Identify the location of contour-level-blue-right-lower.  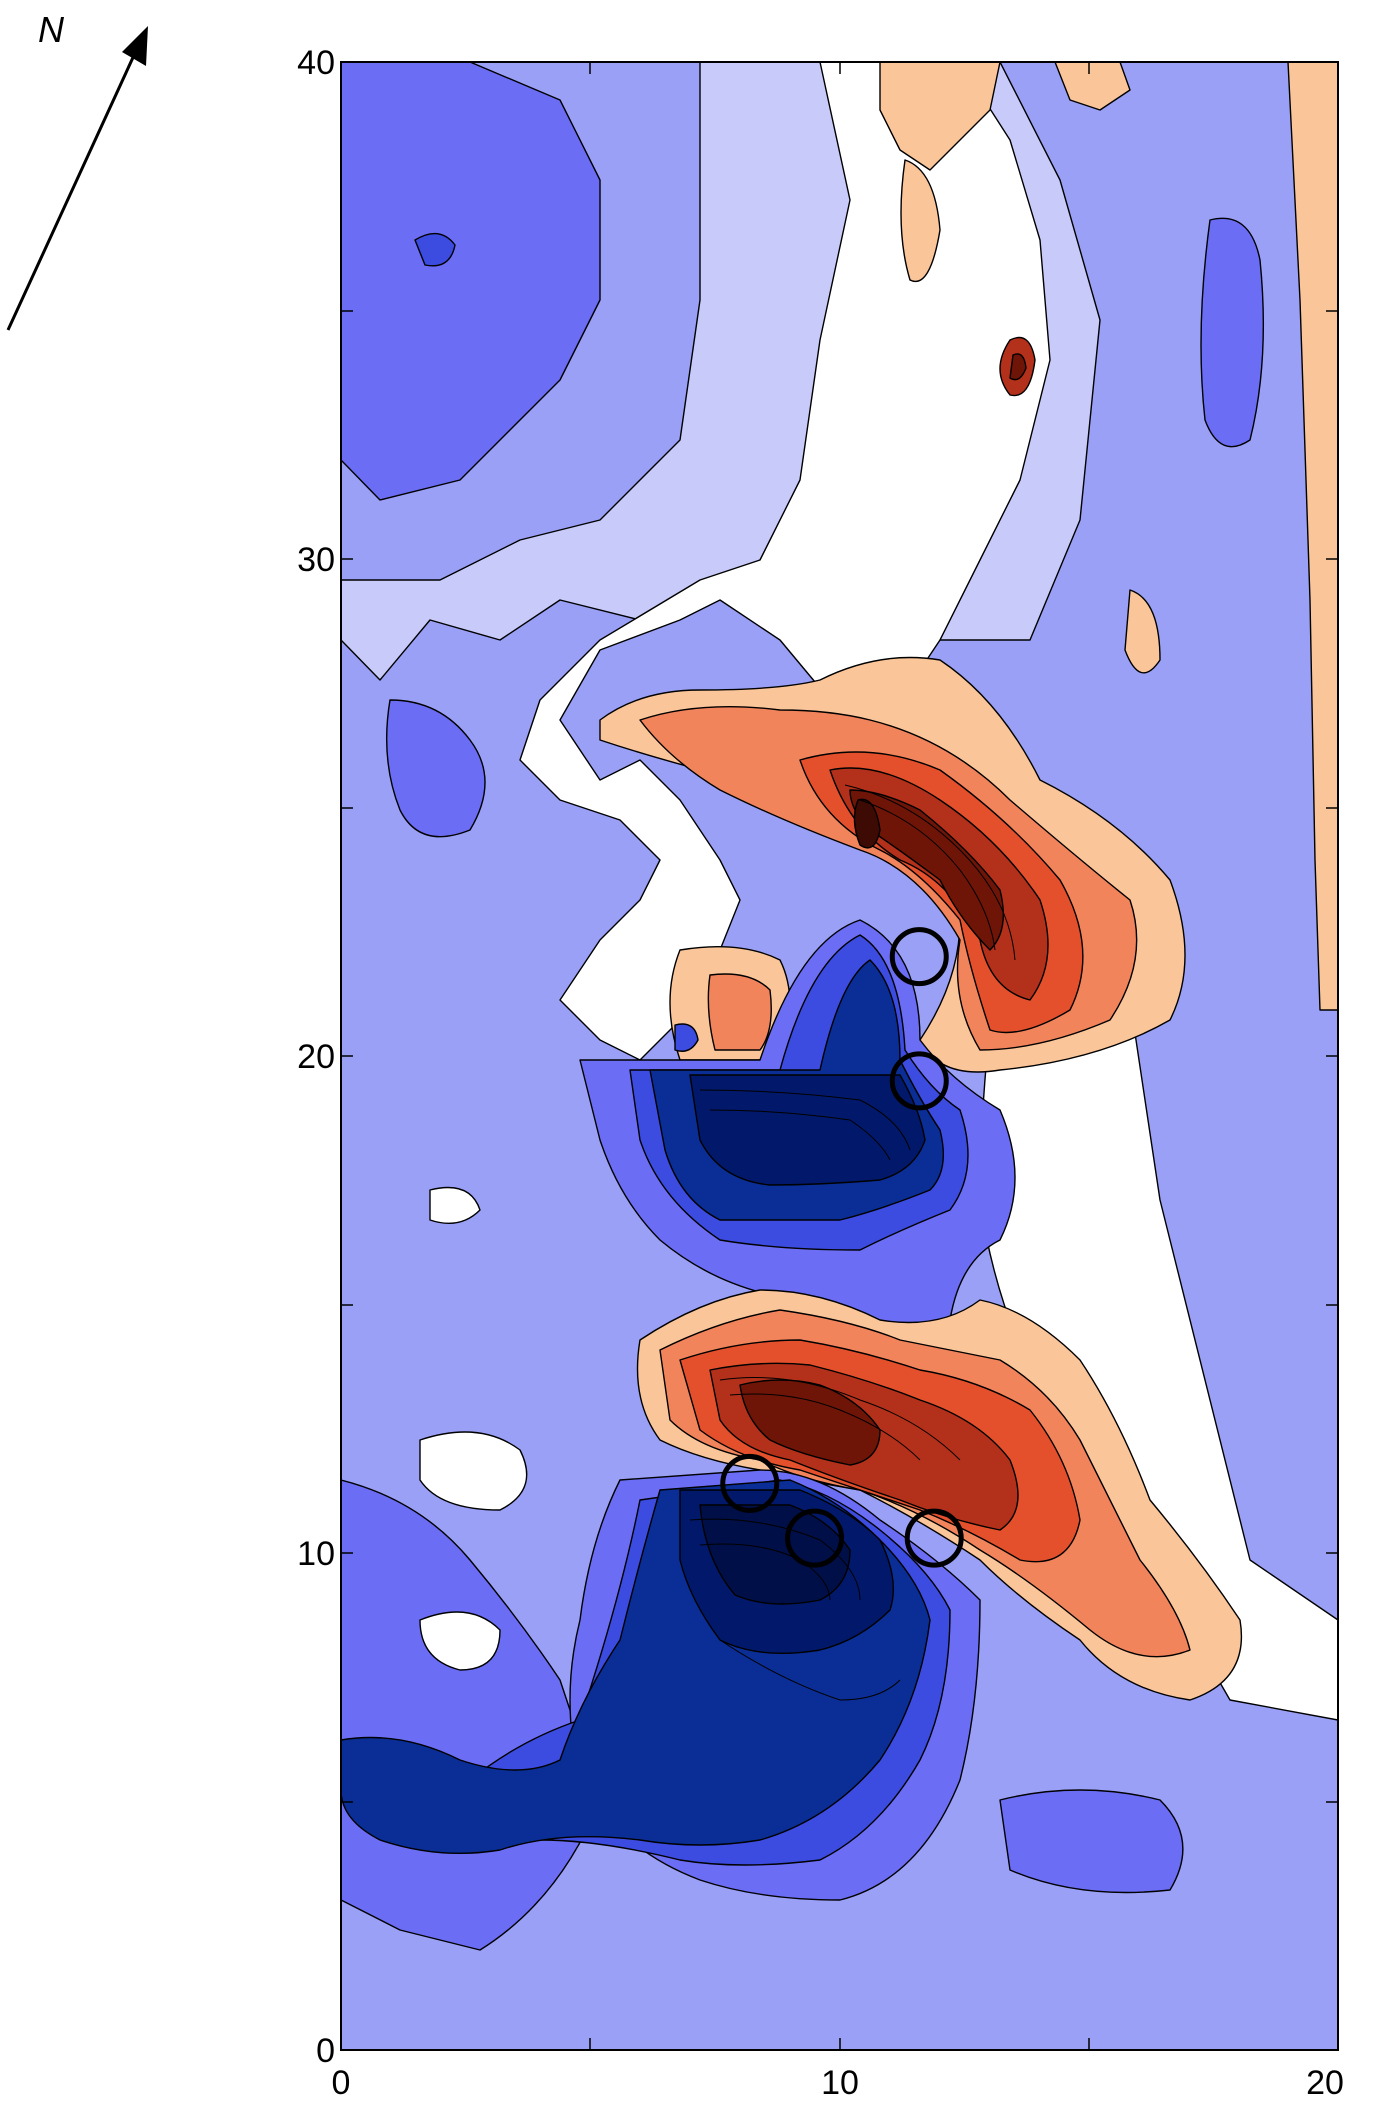
(1091, 1841).